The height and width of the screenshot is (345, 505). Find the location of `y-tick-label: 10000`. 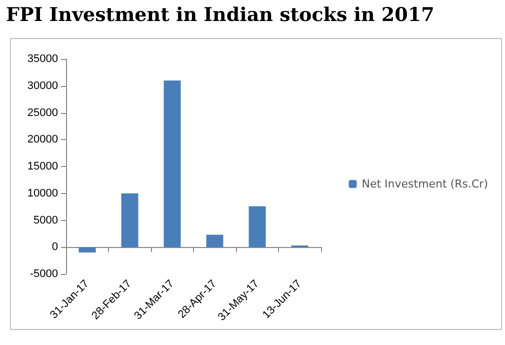

y-tick-label: 10000 is located at coordinates (42, 193).